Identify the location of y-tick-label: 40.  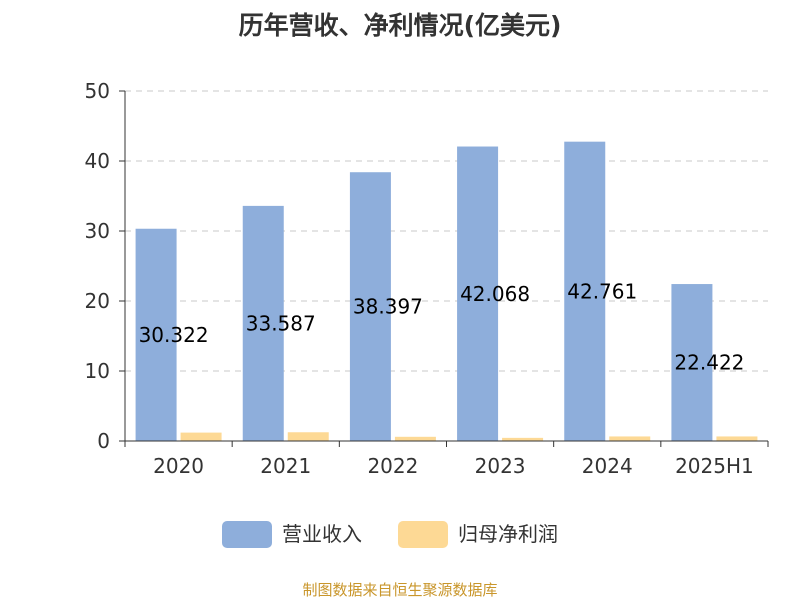
(97, 161).